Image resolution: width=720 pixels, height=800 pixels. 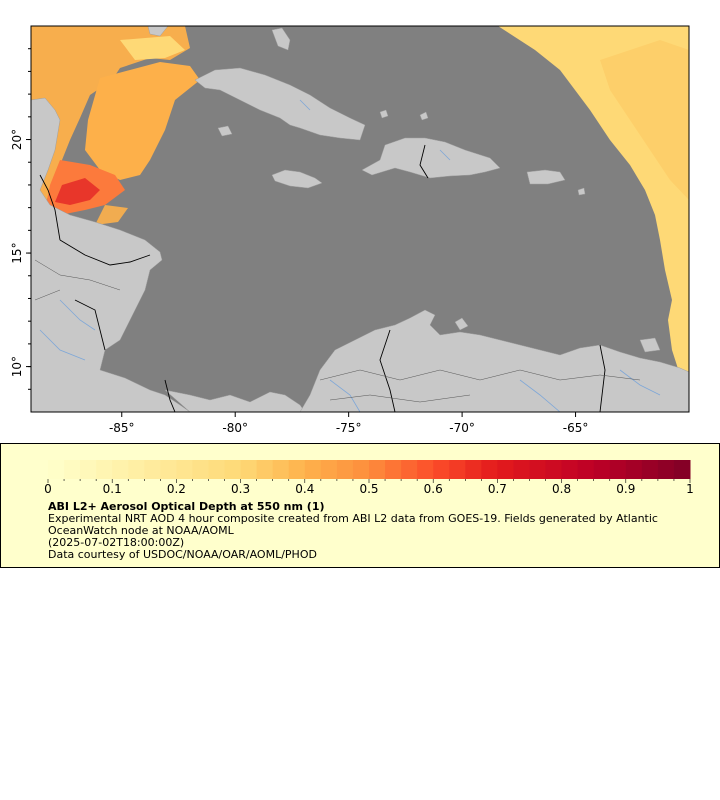 What do you see at coordinates (304, 489) in the screenshot?
I see `colorbar-tick-label-4: 0.4` at bounding box center [304, 489].